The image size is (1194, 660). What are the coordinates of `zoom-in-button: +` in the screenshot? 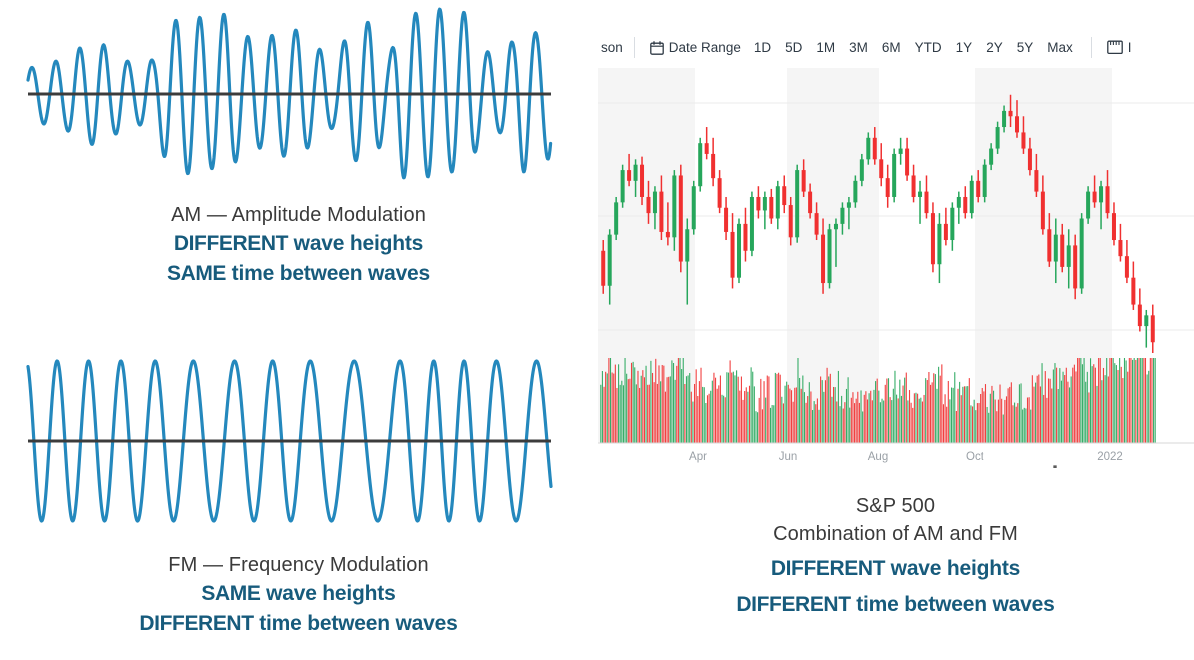 It's located at (1055, 463).